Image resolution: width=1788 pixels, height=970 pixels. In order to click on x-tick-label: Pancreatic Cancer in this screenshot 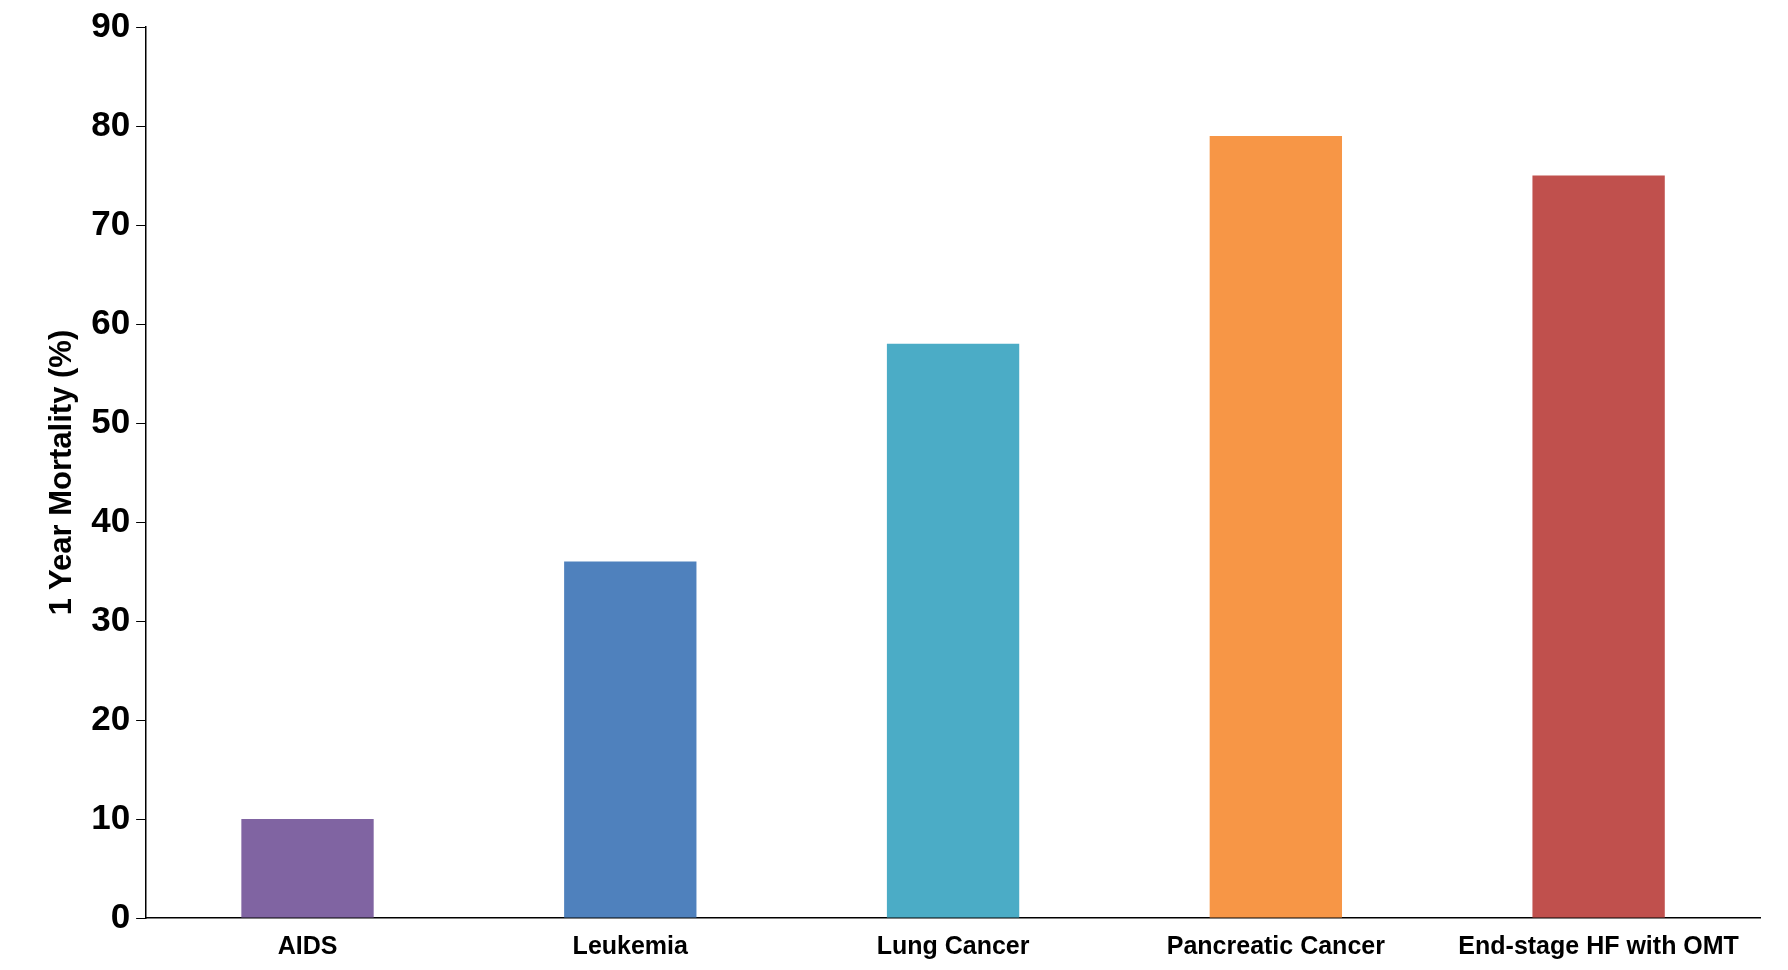, I will do `click(1276, 944)`.